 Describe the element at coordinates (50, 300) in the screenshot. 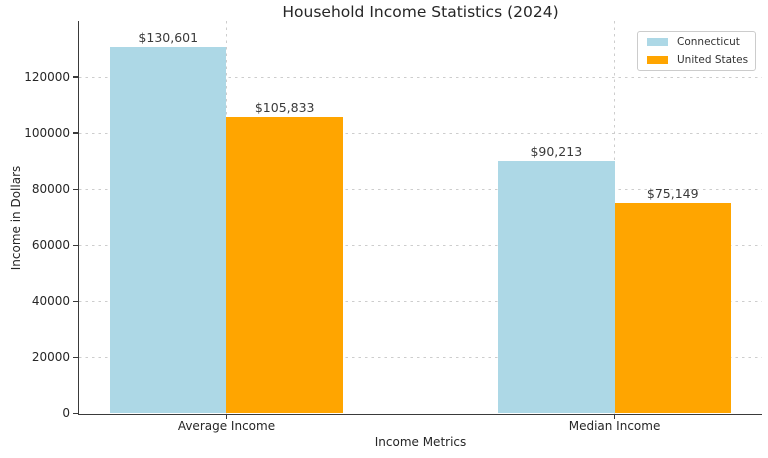

I see `y-tick-label: 40000` at that location.